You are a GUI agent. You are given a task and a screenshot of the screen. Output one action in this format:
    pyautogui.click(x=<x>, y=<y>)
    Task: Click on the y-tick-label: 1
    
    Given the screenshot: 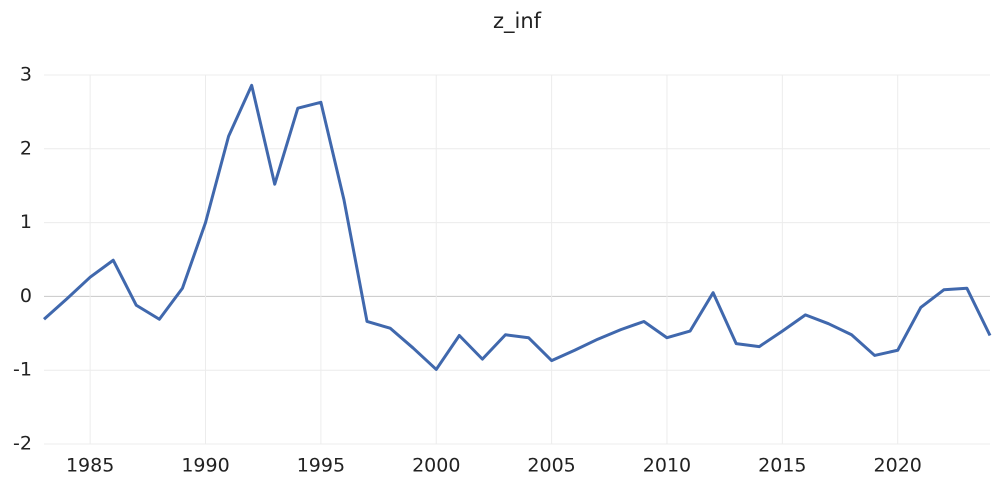 What is the action you would take?
    pyautogui.click(x=26, y=222)
    